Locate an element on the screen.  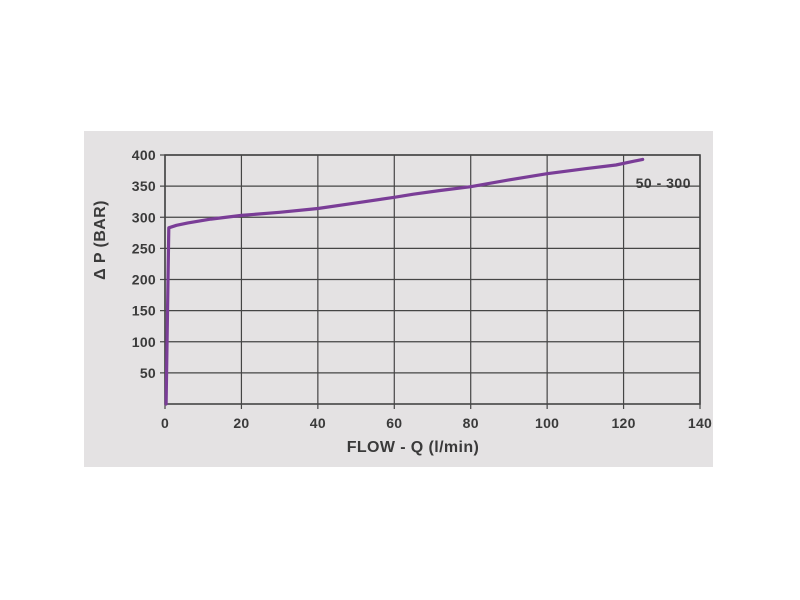
y-tick-label-150: 150 is located at coordinates (144, 311).